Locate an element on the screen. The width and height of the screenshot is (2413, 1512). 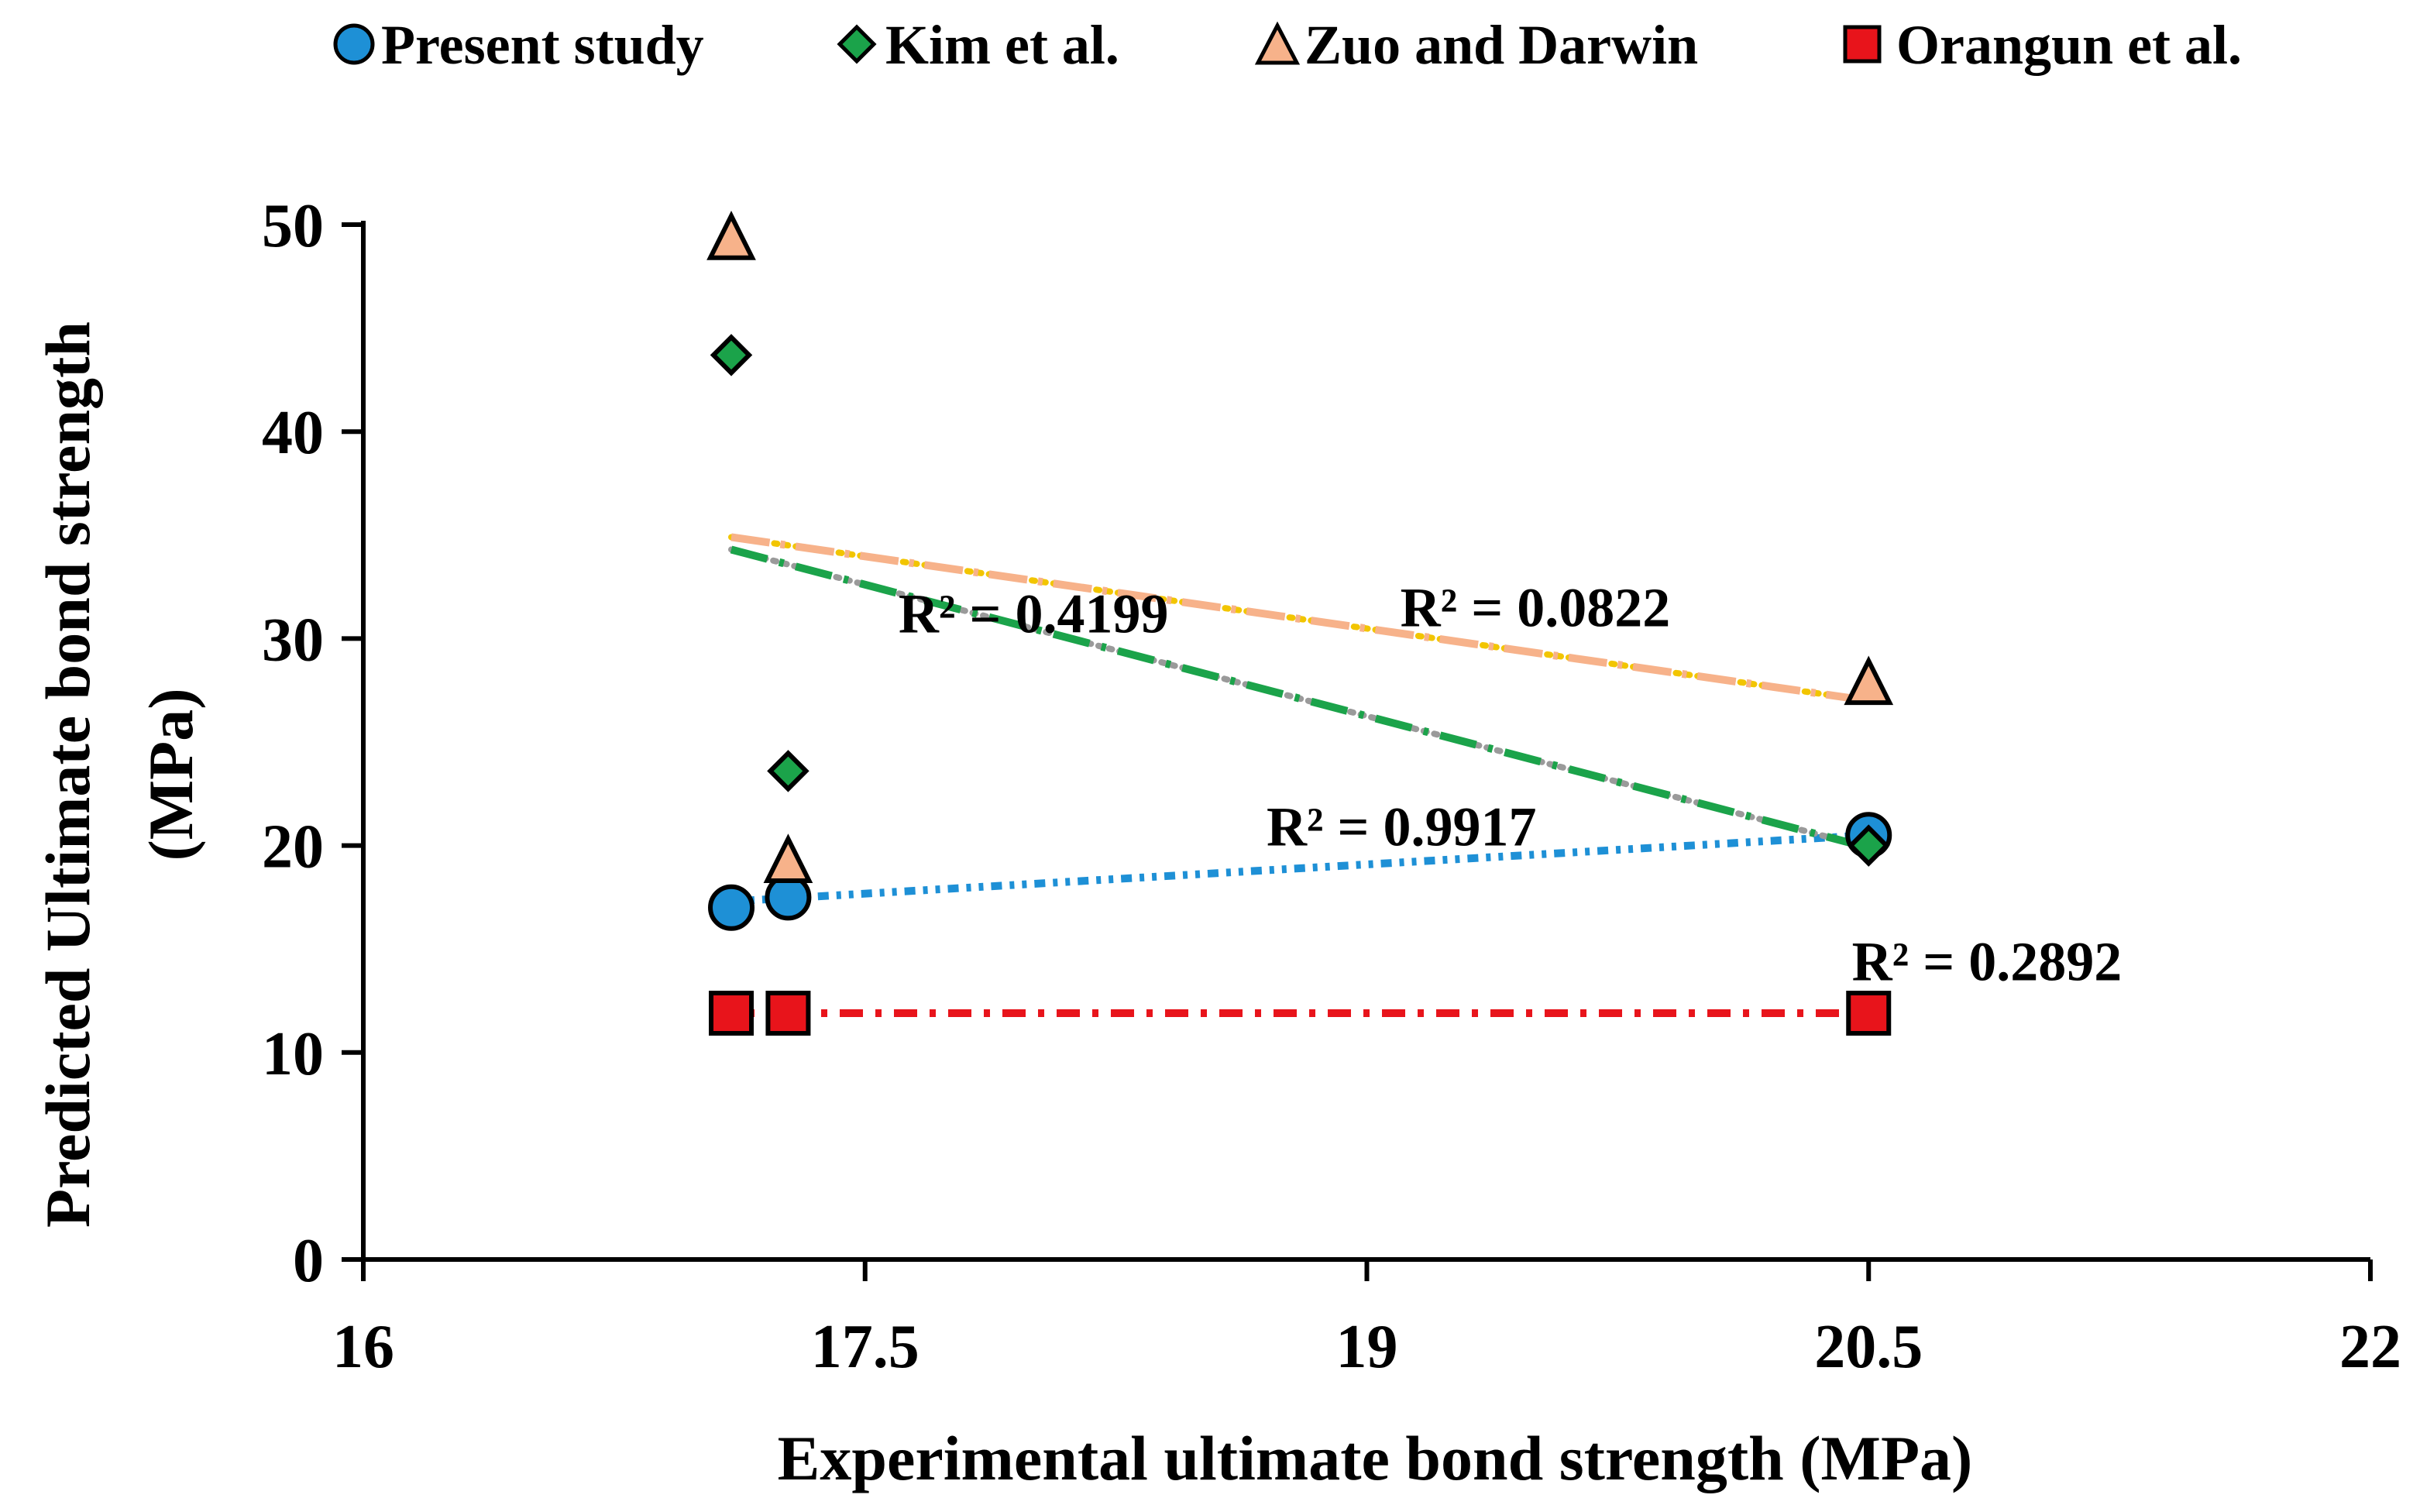
x-tick-label: 16 is located at coordinates (363, 1347).